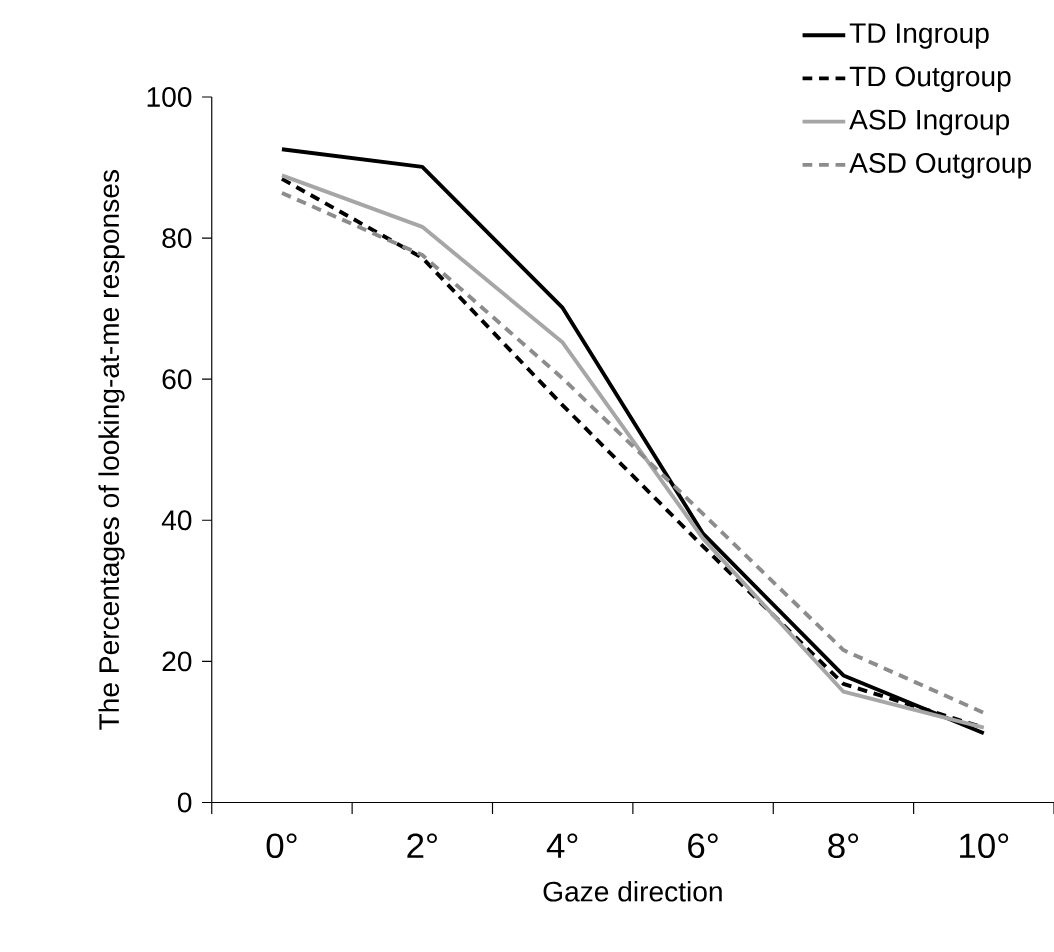  What do you see at coordinates (843, 846) in the screenshot?
I see `x-tick-label: 8°` at bounding box center [843, 846].